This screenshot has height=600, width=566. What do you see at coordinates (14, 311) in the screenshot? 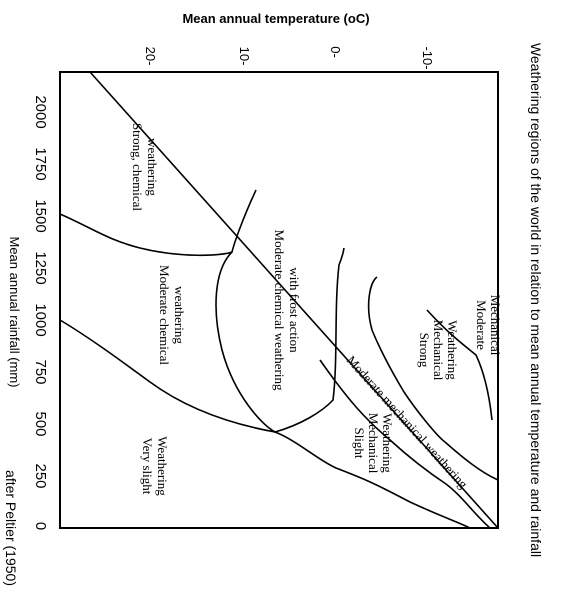
I see `rainfall-axis-label: Mean annual rainfall (mm)` at bounding box center [14, 311].